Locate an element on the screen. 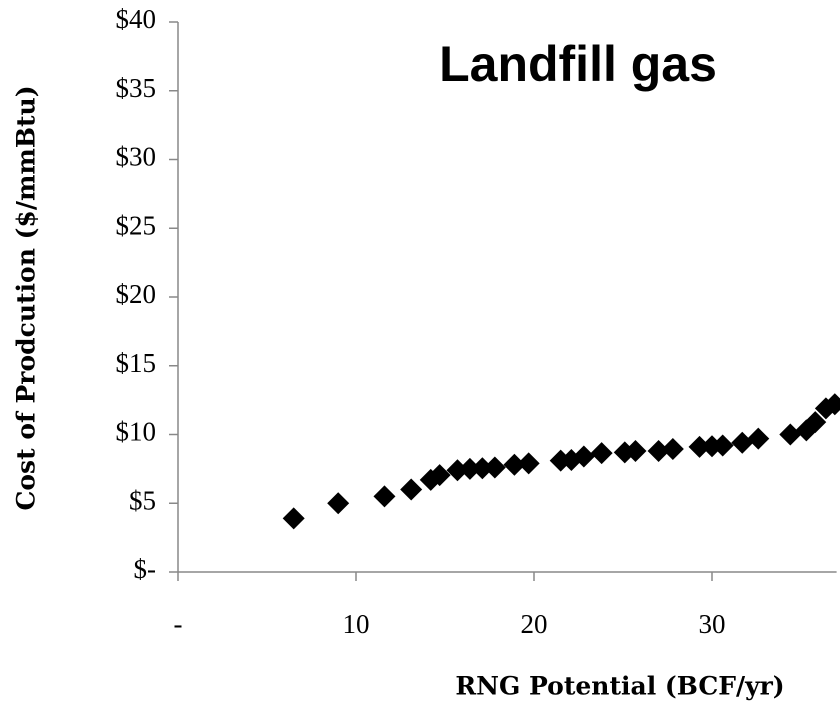 The height and width of the screenshot is (710, 840). y-tick-label: $10 is located at coordinates (136, 432).